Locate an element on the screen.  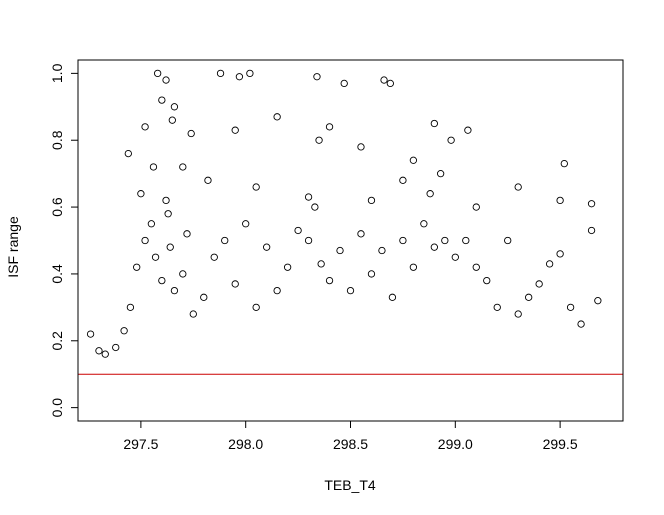
y-tick-label: 1.0 is located at coordinates (57, 73).